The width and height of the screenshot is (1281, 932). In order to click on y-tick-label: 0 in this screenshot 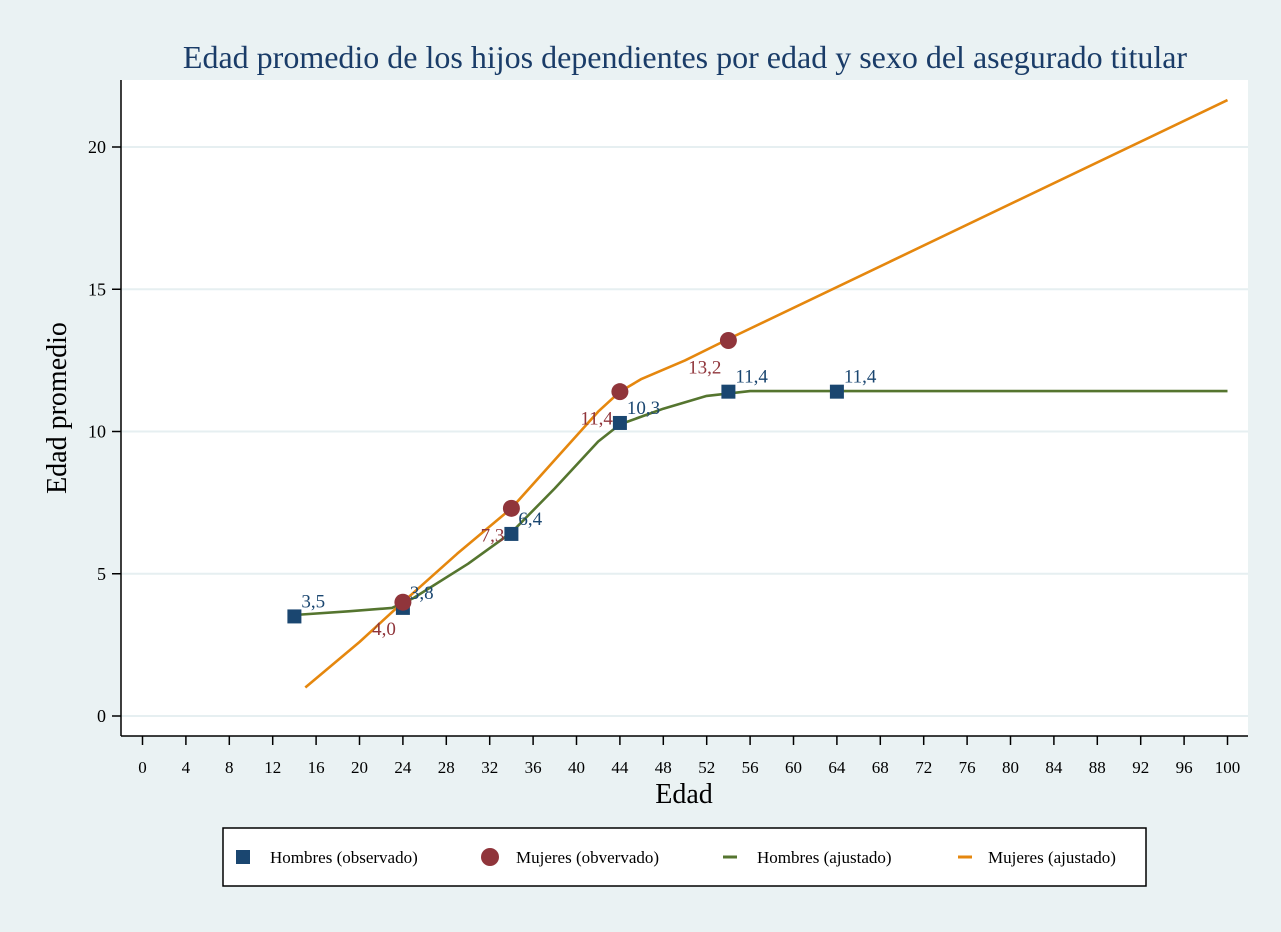, I will do `click(101, 716)`.